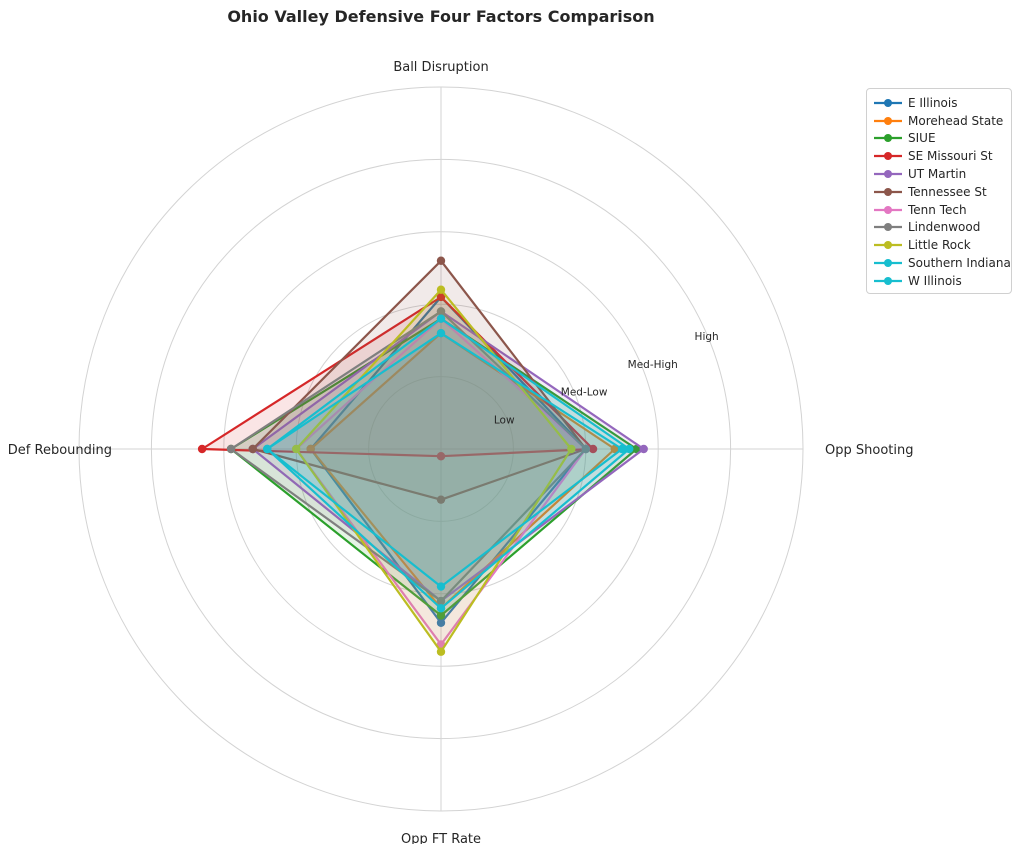 This screenshot has width=1024, height=844. I want to click on ring-label: Low, so click(504, 420).